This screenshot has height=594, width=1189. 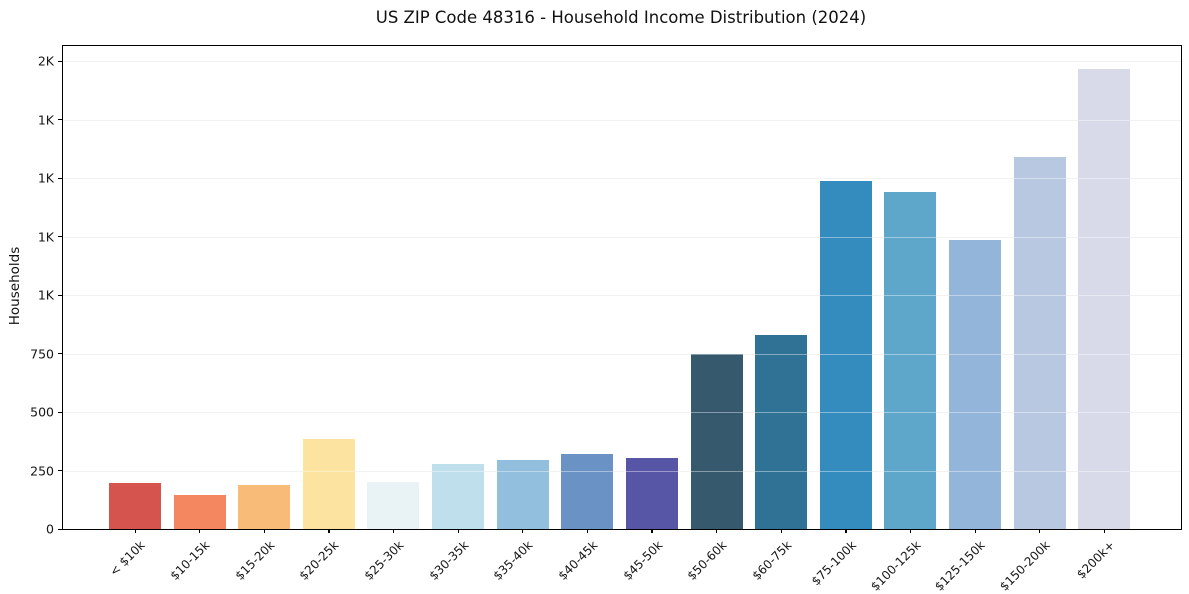 I want to click on x-tick-label: $10-15k, so click(x=190, y=560).